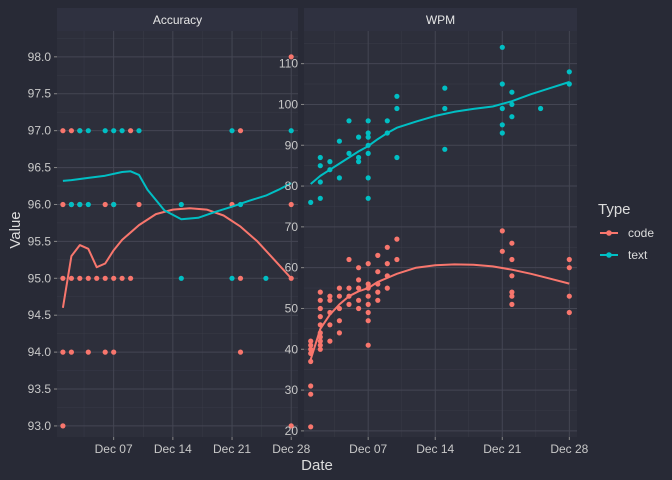 The height and width of the screenshot is (480, 672). Describe the element at coordinates (291, 449) in the screenshot. I see `x-tick-label: Dec 28` at that location.